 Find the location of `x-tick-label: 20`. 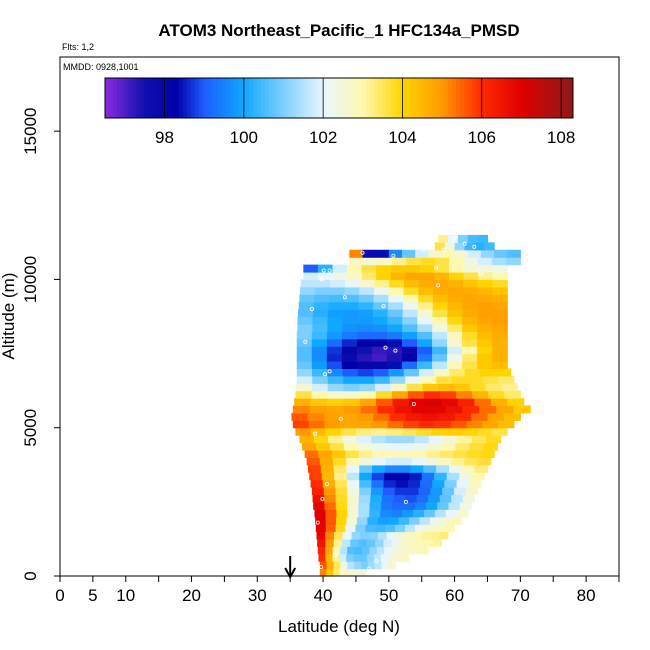

x-tick-label: 20 is located at coordinates (191, 595).